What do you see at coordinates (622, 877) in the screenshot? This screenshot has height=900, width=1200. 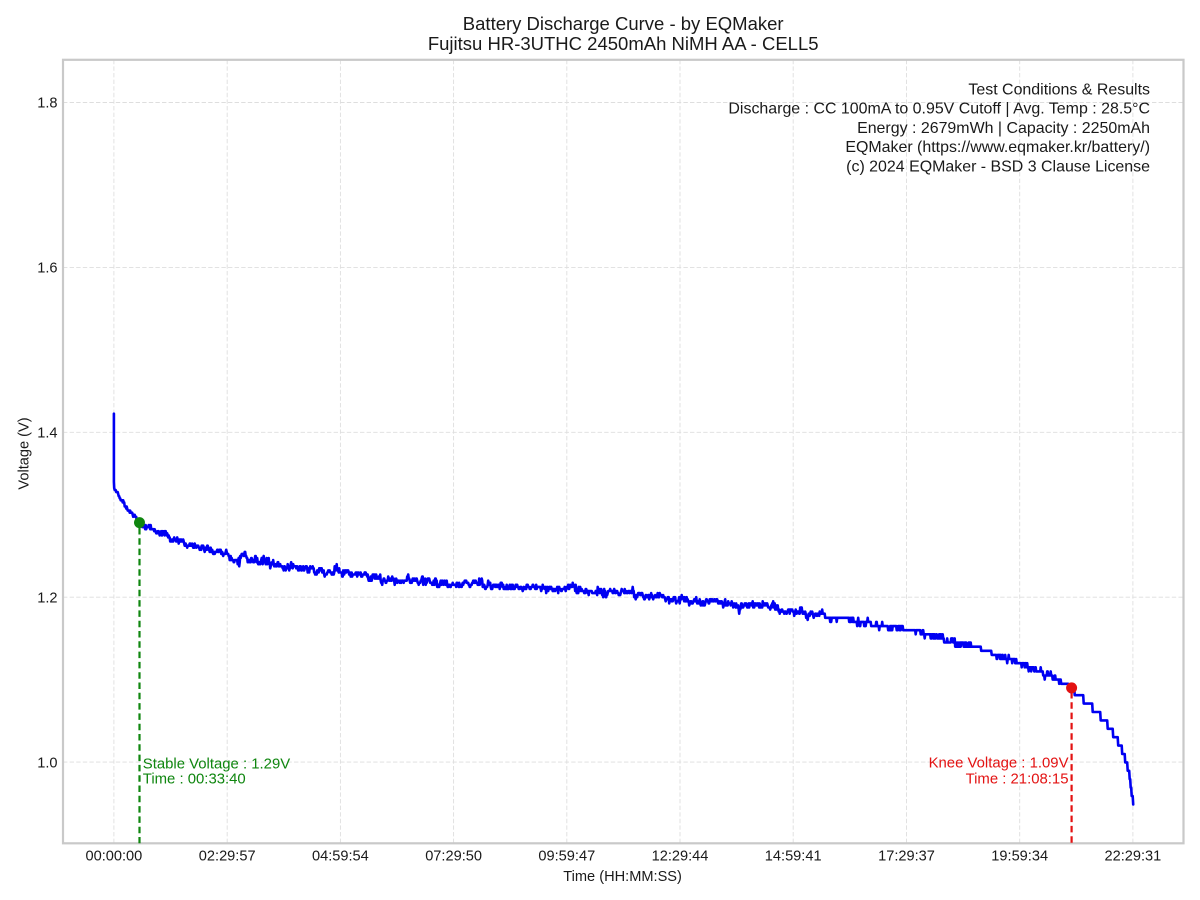 I see `svg-text: Time (HH:MM:SS)` at bounding box center [622, 877].